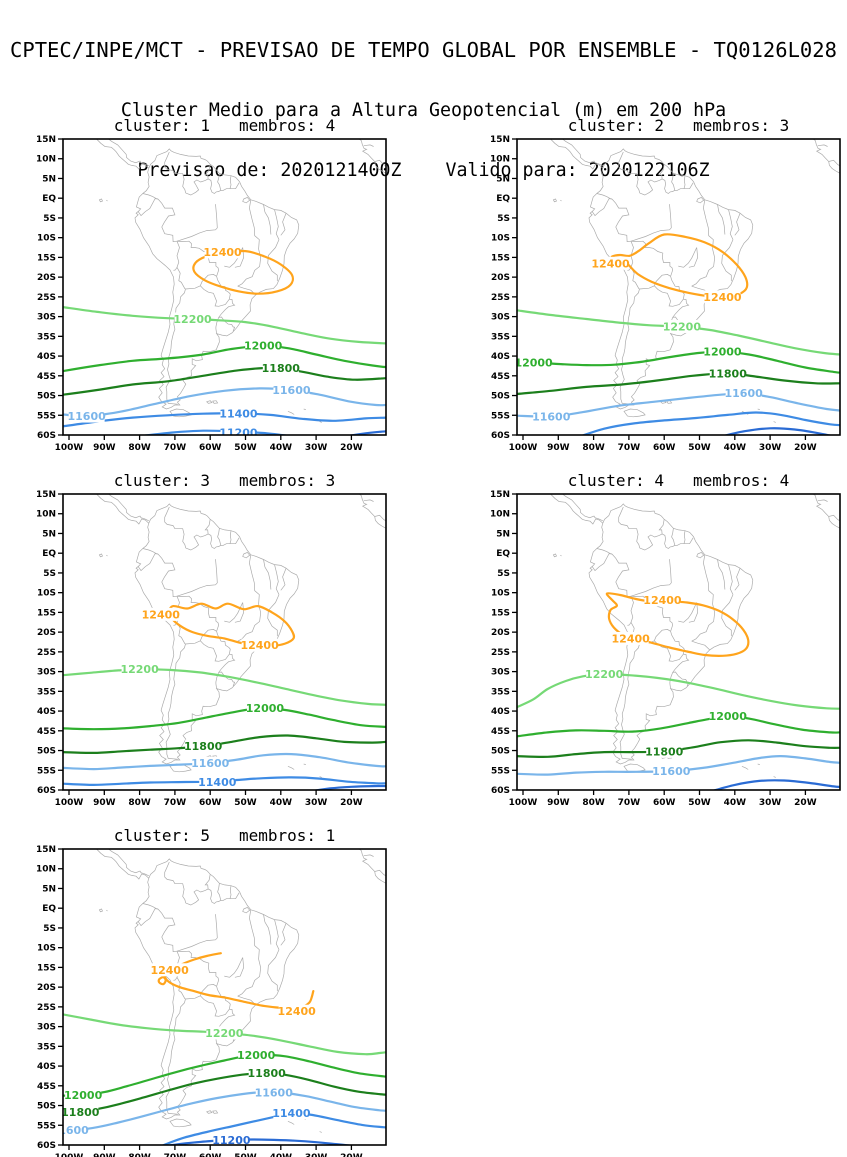  I want to click on lat-tick-label: 5N, so click(49, 889).